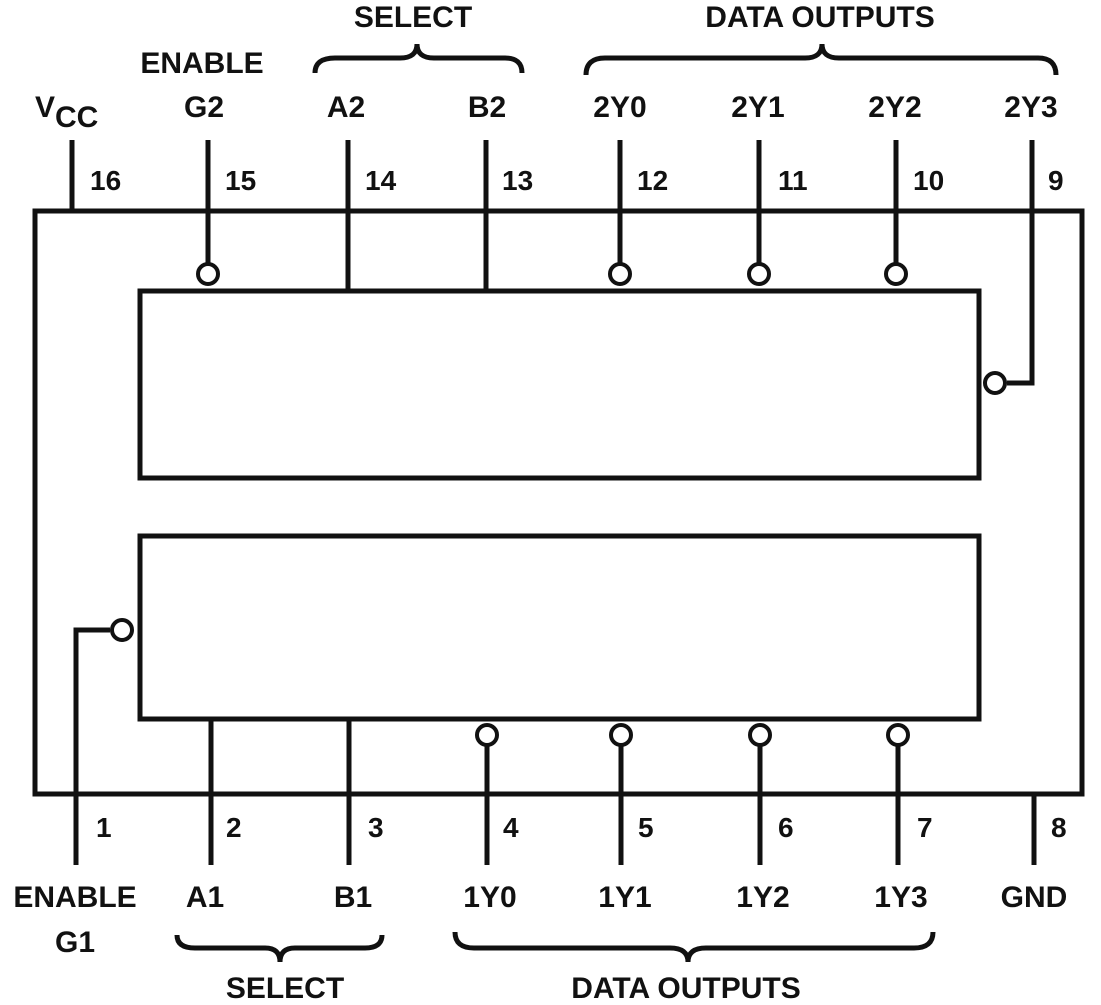  What do you see at coordinates (511, 827) in the screenshot?
I see `pin-4-number: 4` at bounding box center [511, 827].